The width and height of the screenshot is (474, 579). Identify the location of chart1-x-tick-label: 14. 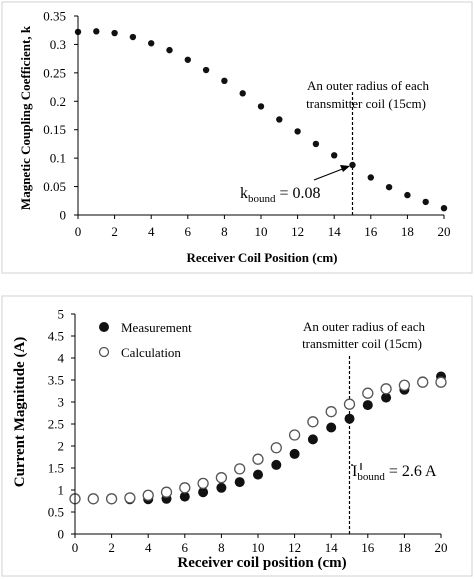
(335, 231).